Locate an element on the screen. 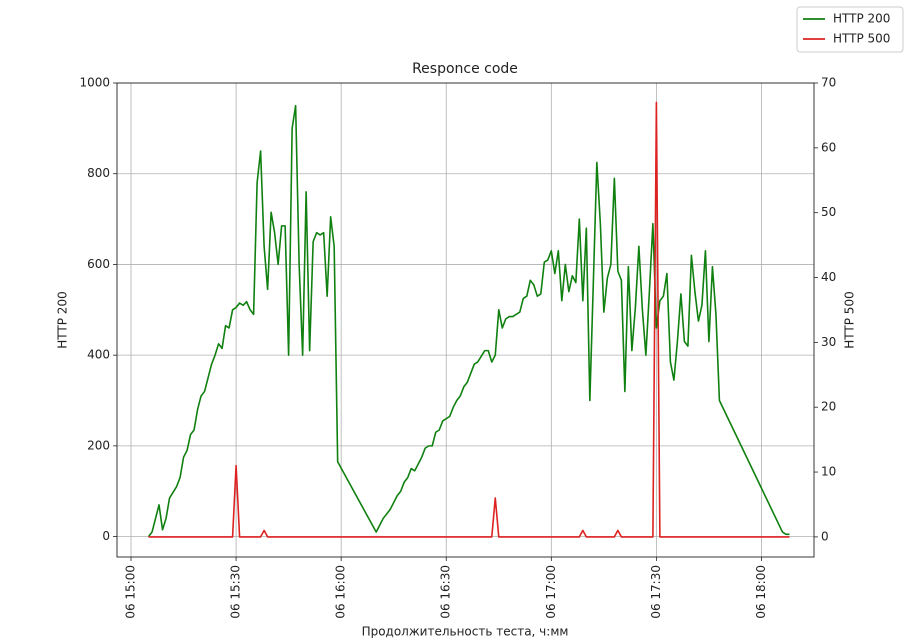  x-tick-label: 06 17:00 is located at coordinates (551, 592).